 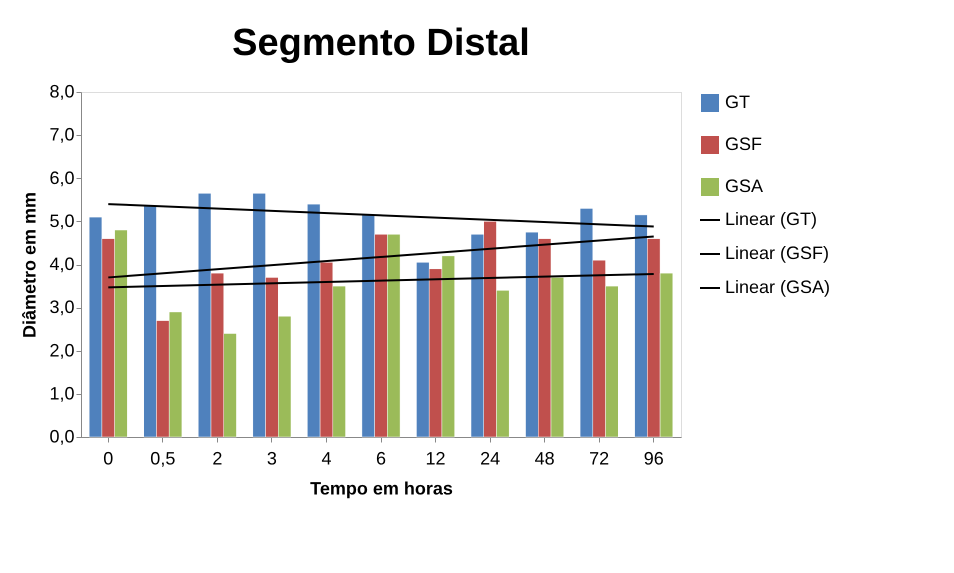 I want to click on y-tick-label: 5,0, so click(x=61, y=220).